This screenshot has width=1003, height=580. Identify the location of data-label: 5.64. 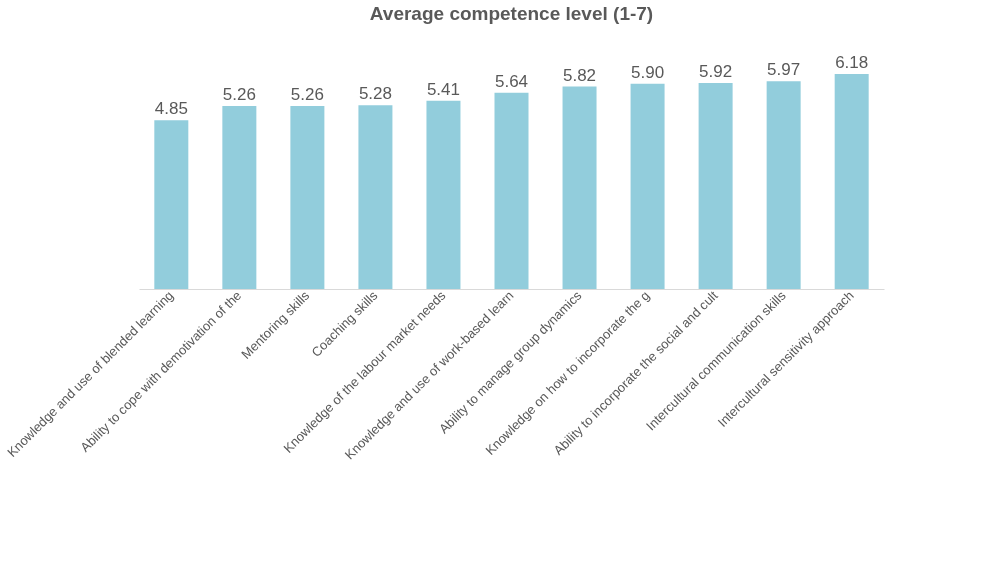
(511, 81).